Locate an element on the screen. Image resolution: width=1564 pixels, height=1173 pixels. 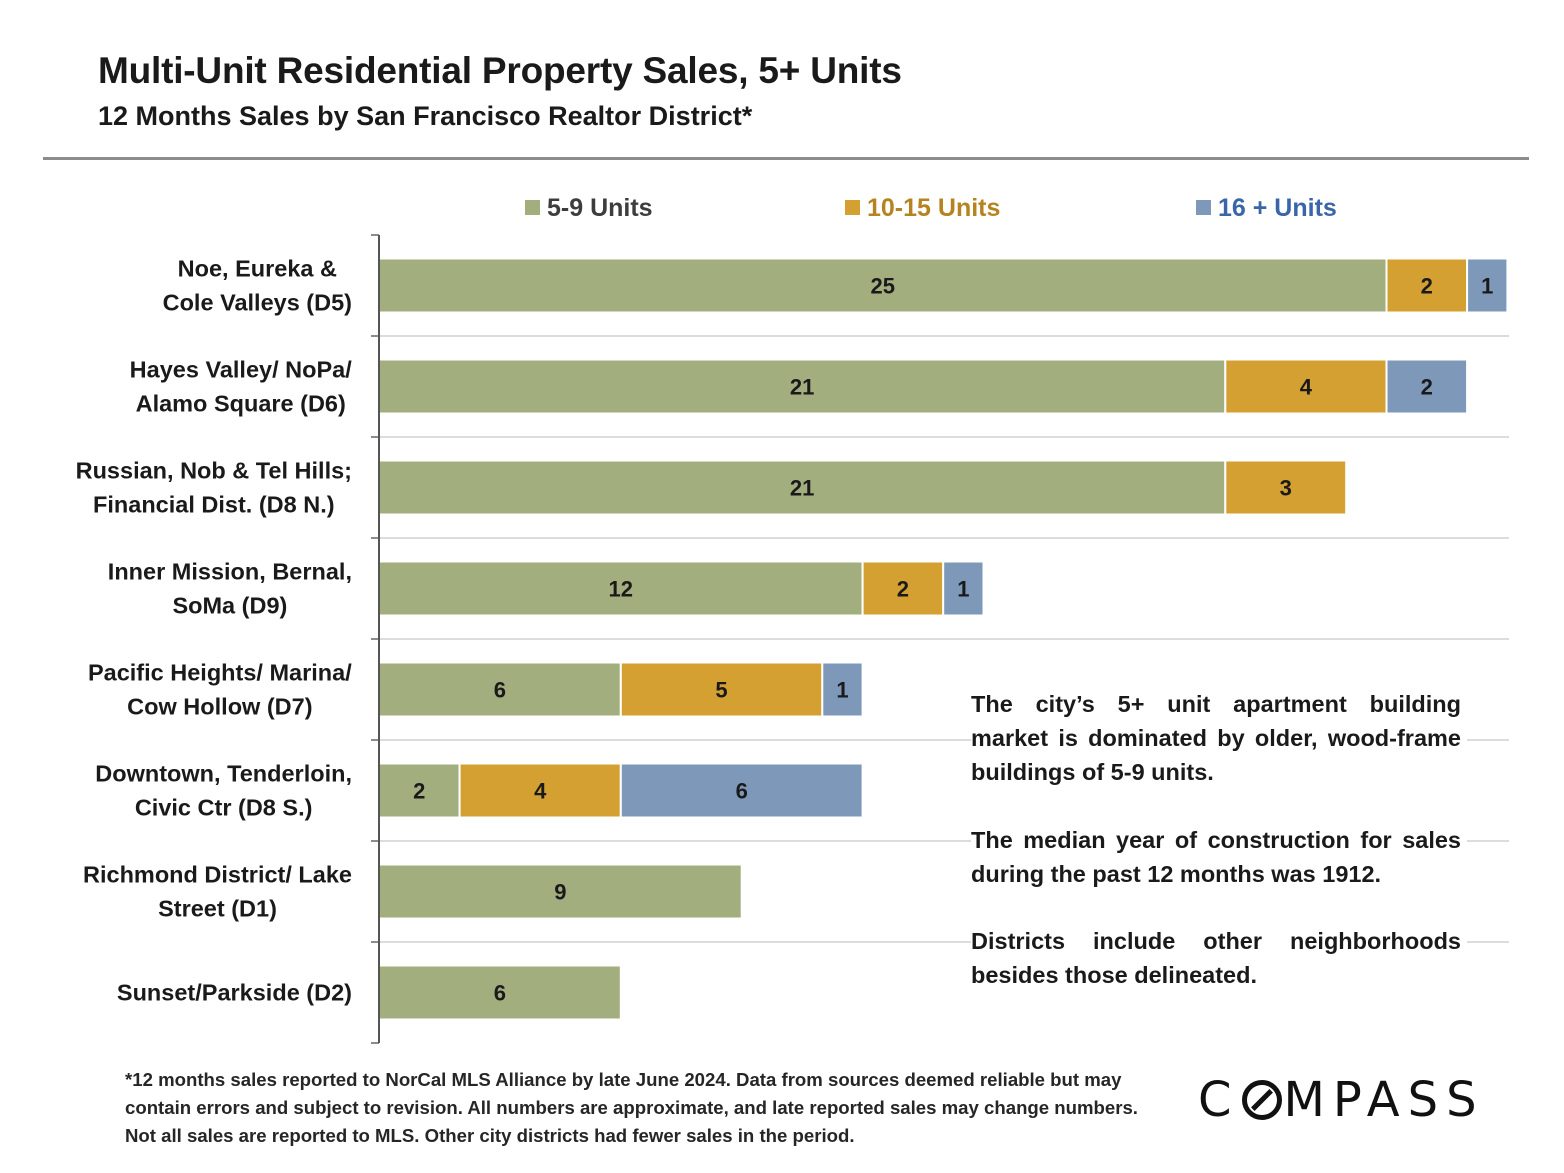
category-label: Inner Mission, Bernal, SoMa (D9) is located at coordinates (230, 589).